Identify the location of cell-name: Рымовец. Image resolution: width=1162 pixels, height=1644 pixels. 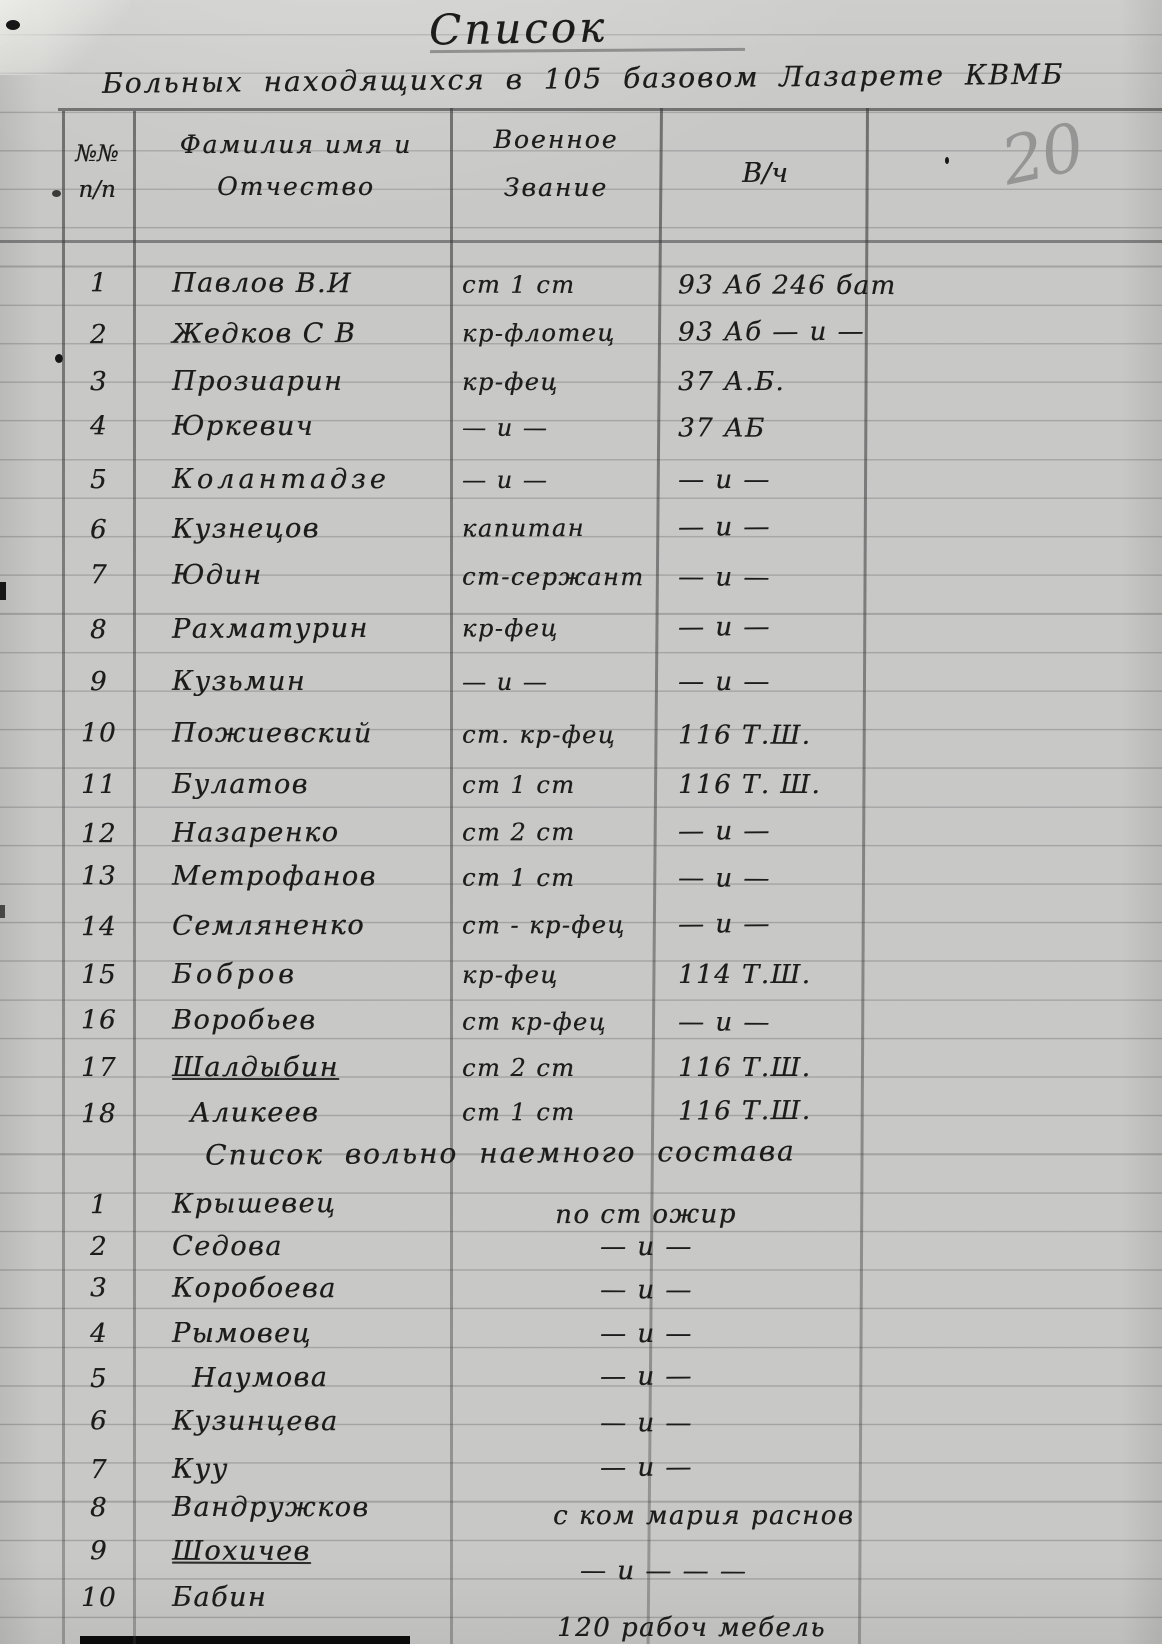
(242, 1333).